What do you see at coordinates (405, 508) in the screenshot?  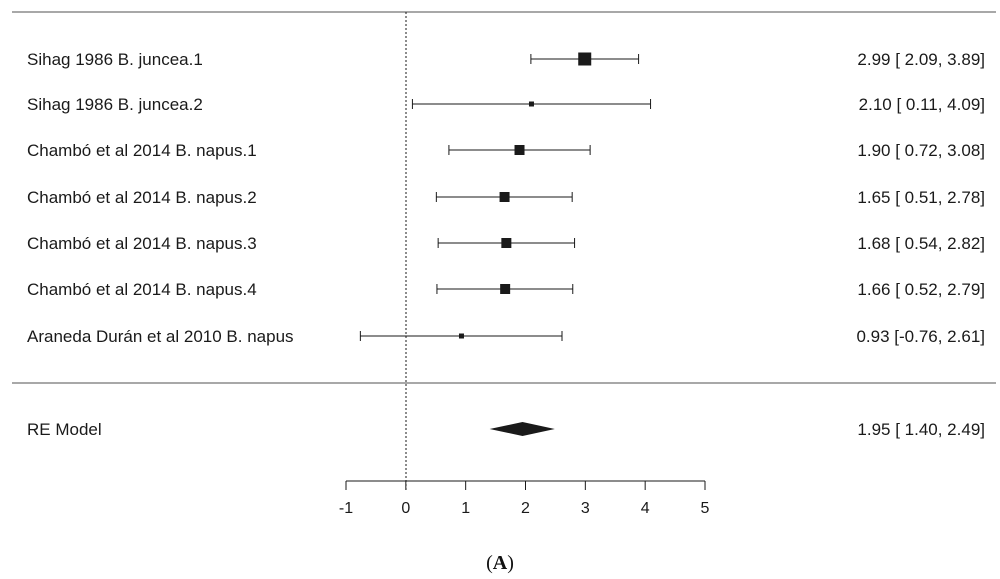 I see `x-tick-label: 0` at bounding box center [405, 508].